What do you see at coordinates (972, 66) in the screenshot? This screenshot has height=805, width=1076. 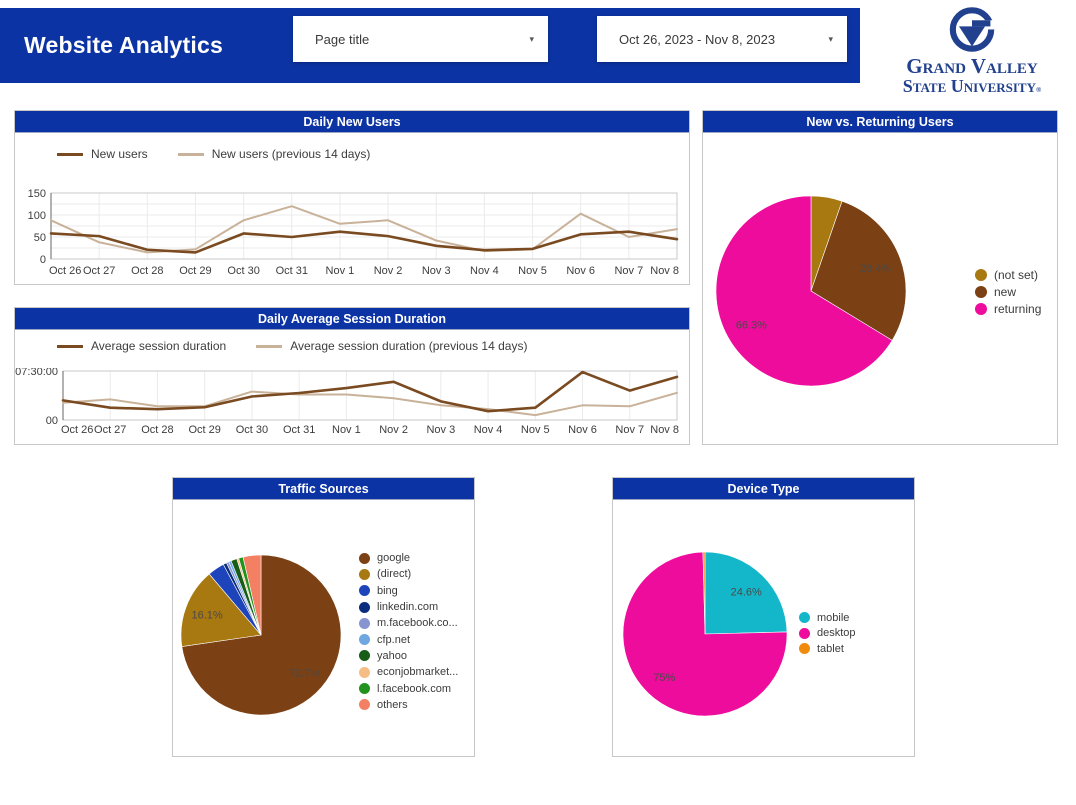 I see `logo-text-line1: Grand Valley` at bounding box center [972, 66].